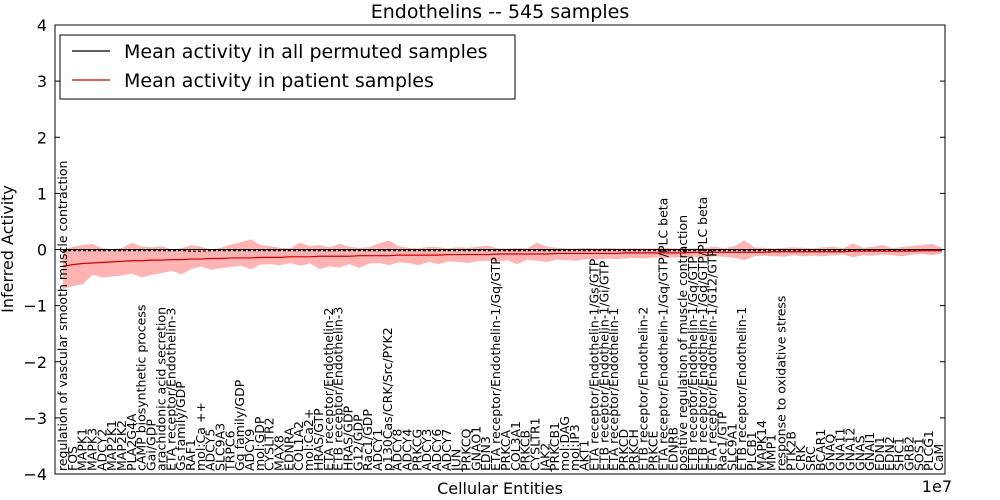 This screenshot has height=500, width=1000. What do you see at coordinates (564, 443) in the screenshot?
I see `entity-label: mol:DAG` at bounding box center [564, 443].